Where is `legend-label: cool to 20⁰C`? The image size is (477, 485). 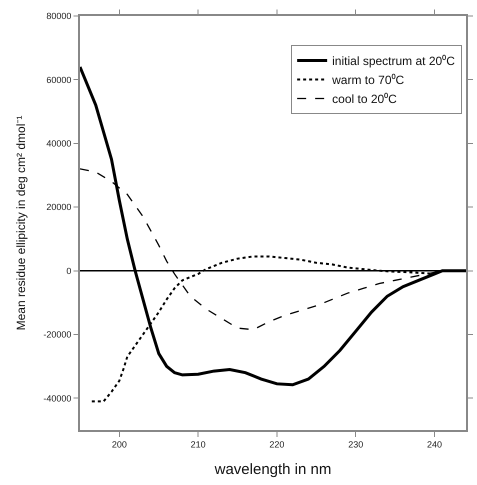 legend-label: cool to 20⁰C is located at coordinates (365, 99).